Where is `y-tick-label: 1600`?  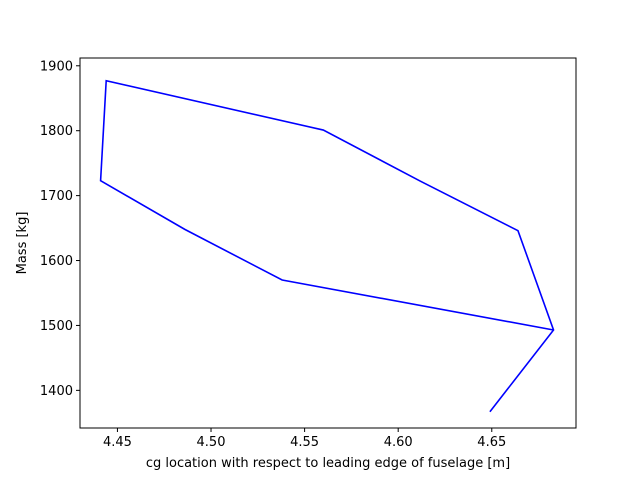
y-tick-label: 1600 is located at coordinates (56, 261).